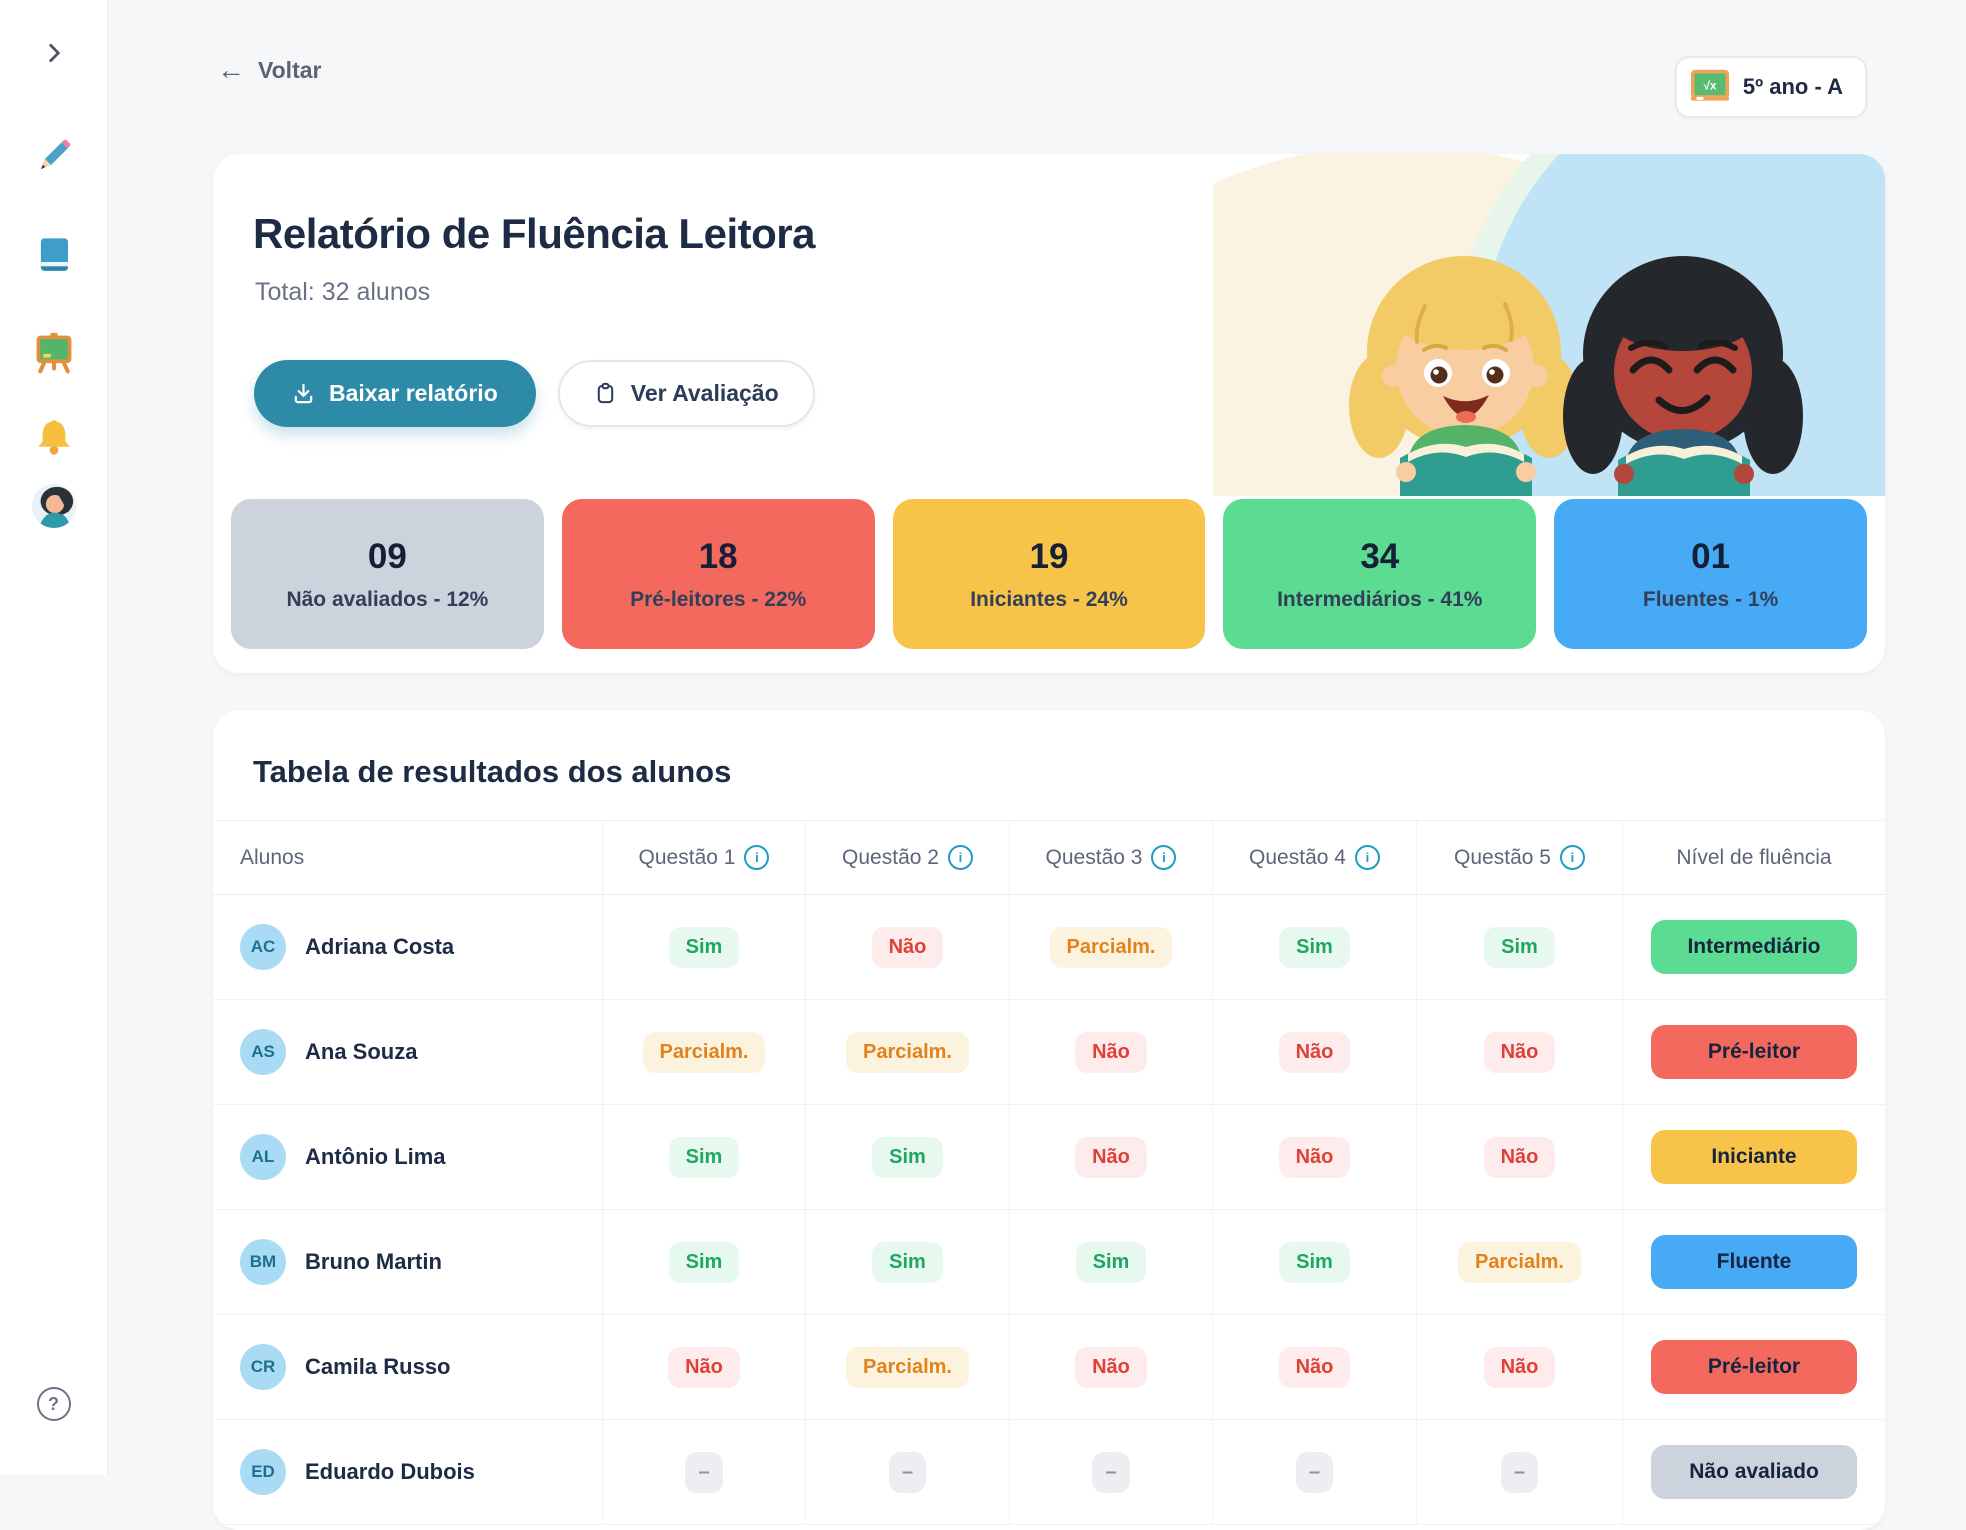 Image resolution: width=1966 pixels, height=1530 pixels. What do you see at coordinates (231, 69) in the screenshot?
I see `back-arrow-icon: ←` at bounding box center [231, 69].